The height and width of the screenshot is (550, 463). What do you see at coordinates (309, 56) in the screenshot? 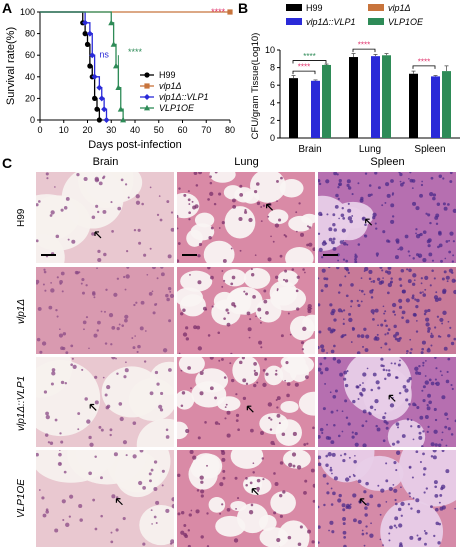
I see `annotation: ****` at bounding box center [309, 56].